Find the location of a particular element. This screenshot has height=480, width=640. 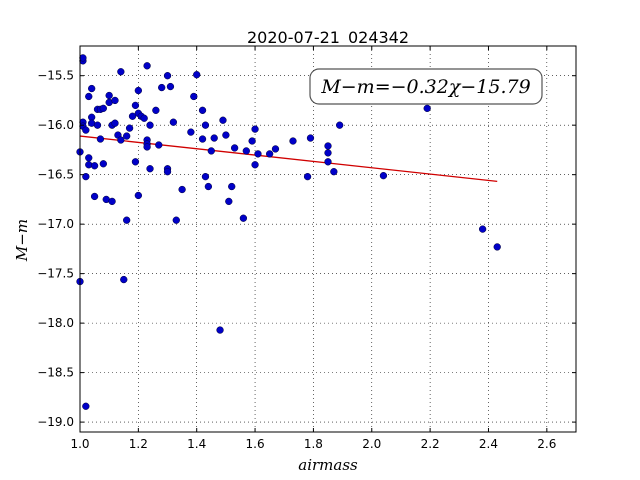

y-tick-label: −18.0 is located at coordinates (55, 323).